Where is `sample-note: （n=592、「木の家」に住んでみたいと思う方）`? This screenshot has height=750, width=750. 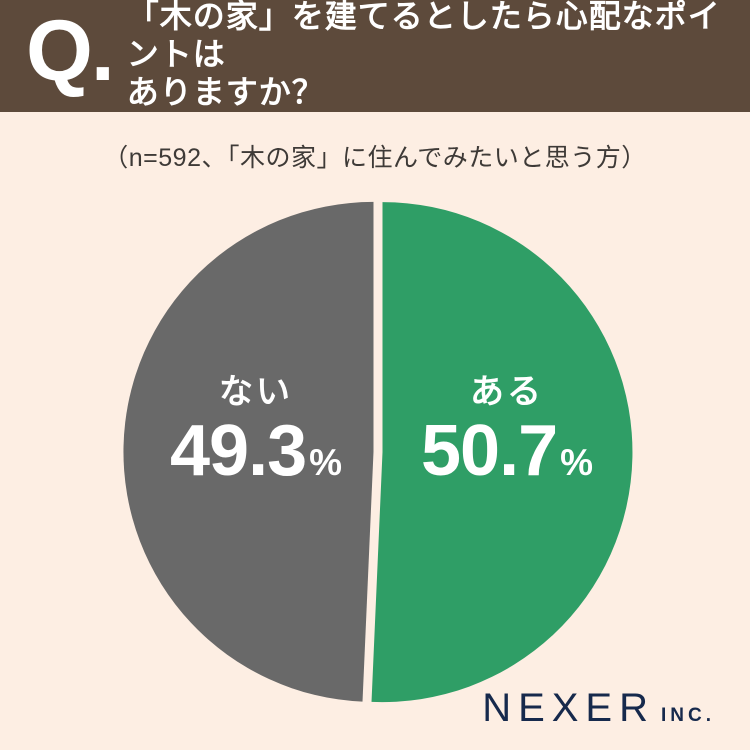 sample-note: （n=592、「木の家」に住んでみたいと思う方） is located at coordinates (375, 158).